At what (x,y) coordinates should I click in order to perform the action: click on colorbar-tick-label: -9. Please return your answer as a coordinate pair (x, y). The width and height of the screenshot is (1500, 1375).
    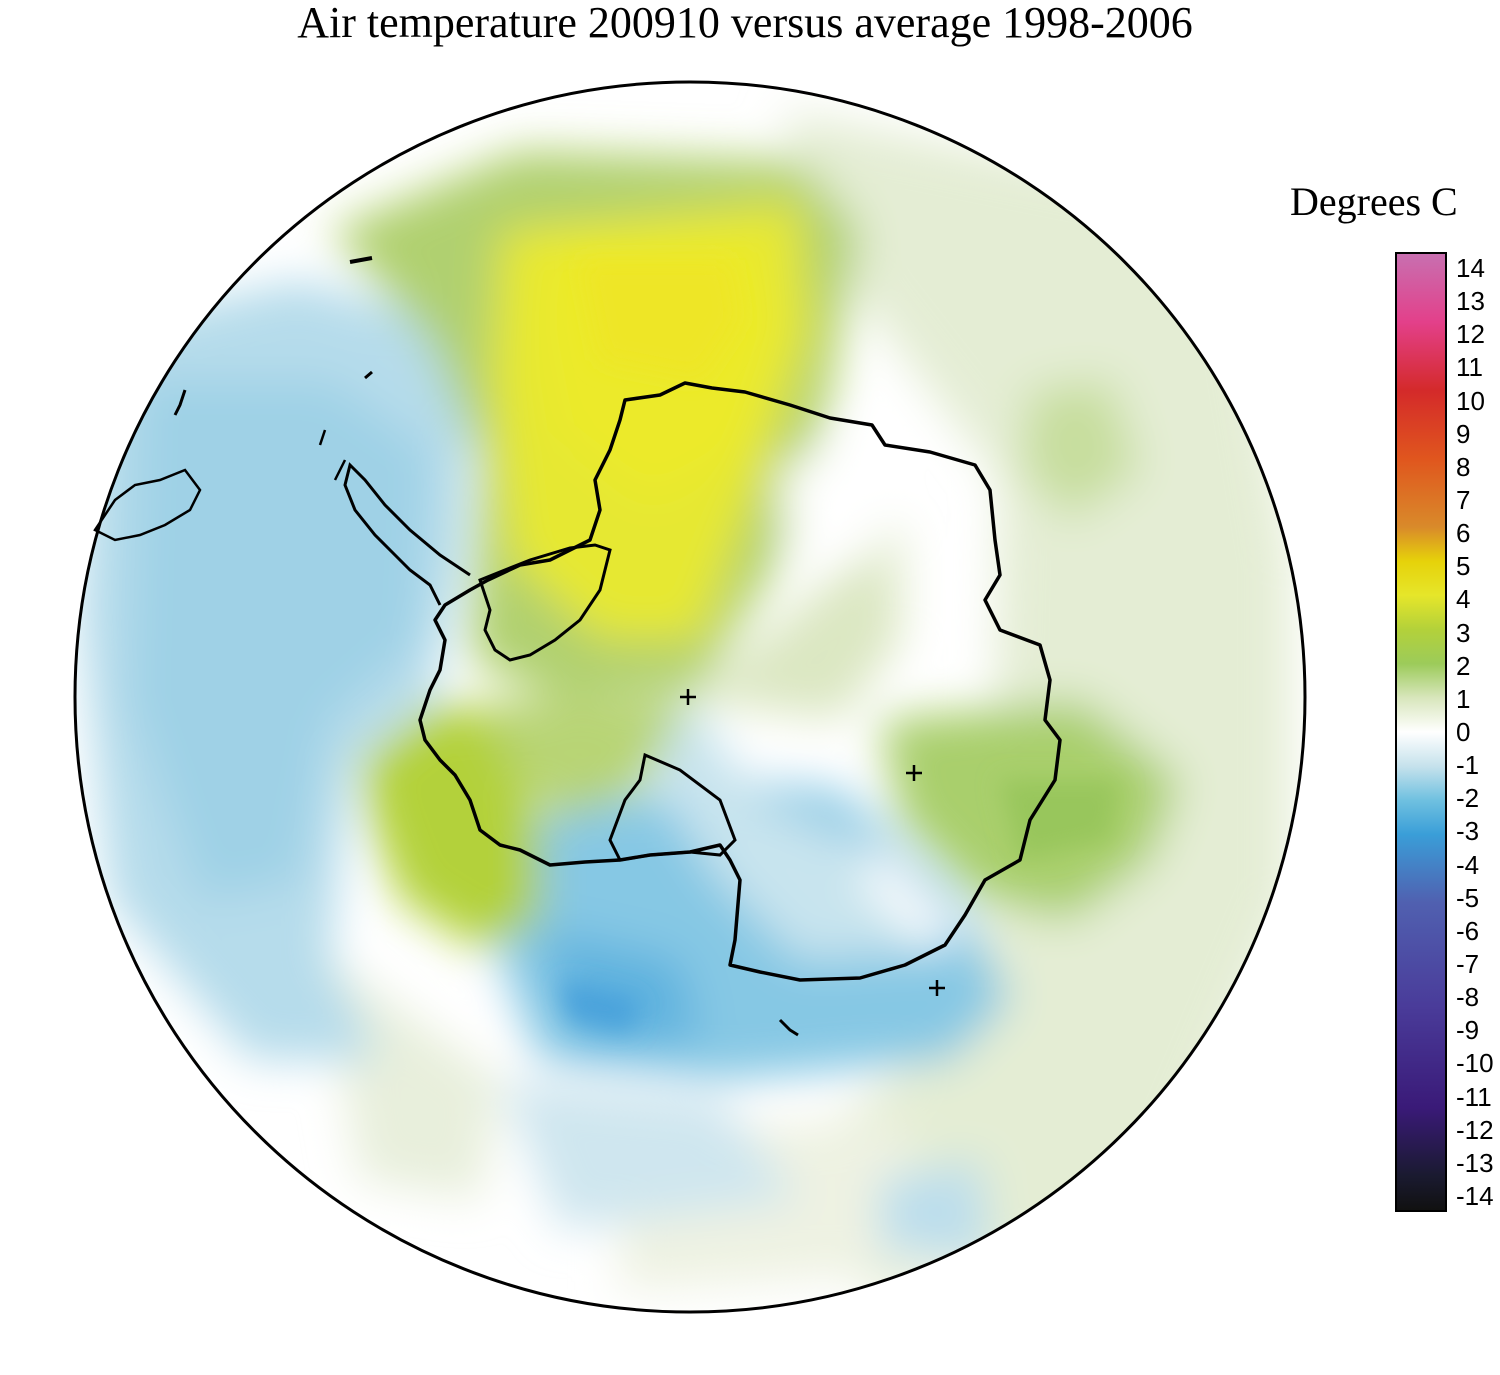
    Looking at the image, I should click on (1468, 1030).